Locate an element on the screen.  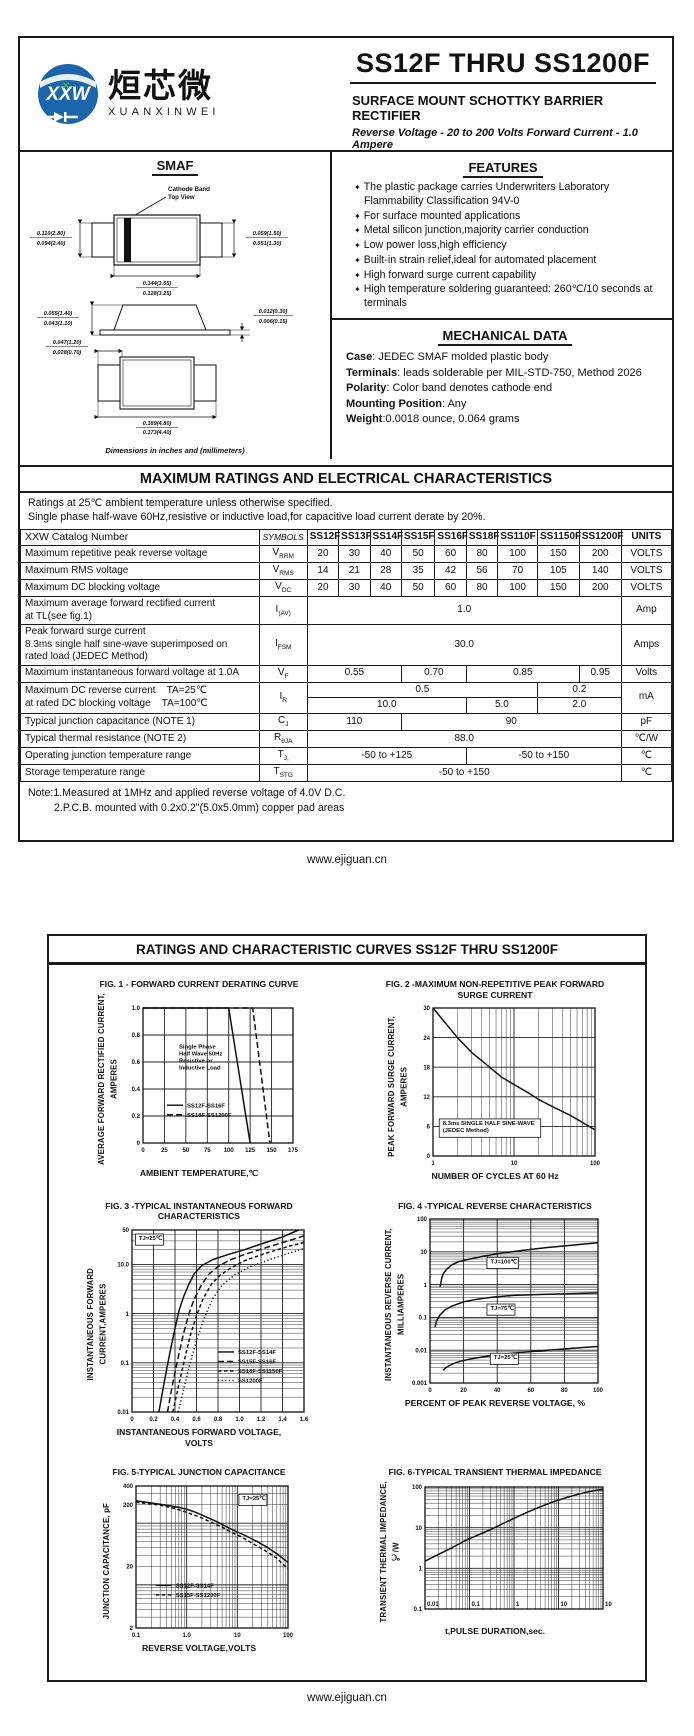
value-cell: 0.85 is located at coordinates (522, 673).